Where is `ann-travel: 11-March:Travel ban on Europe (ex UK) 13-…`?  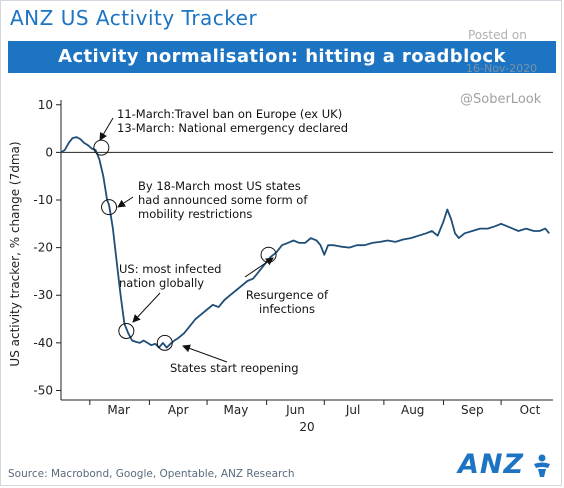
ann-travel: 11-March:Travel ban on Europe (ex UK) 13-… is located at coordinates (232, 121).